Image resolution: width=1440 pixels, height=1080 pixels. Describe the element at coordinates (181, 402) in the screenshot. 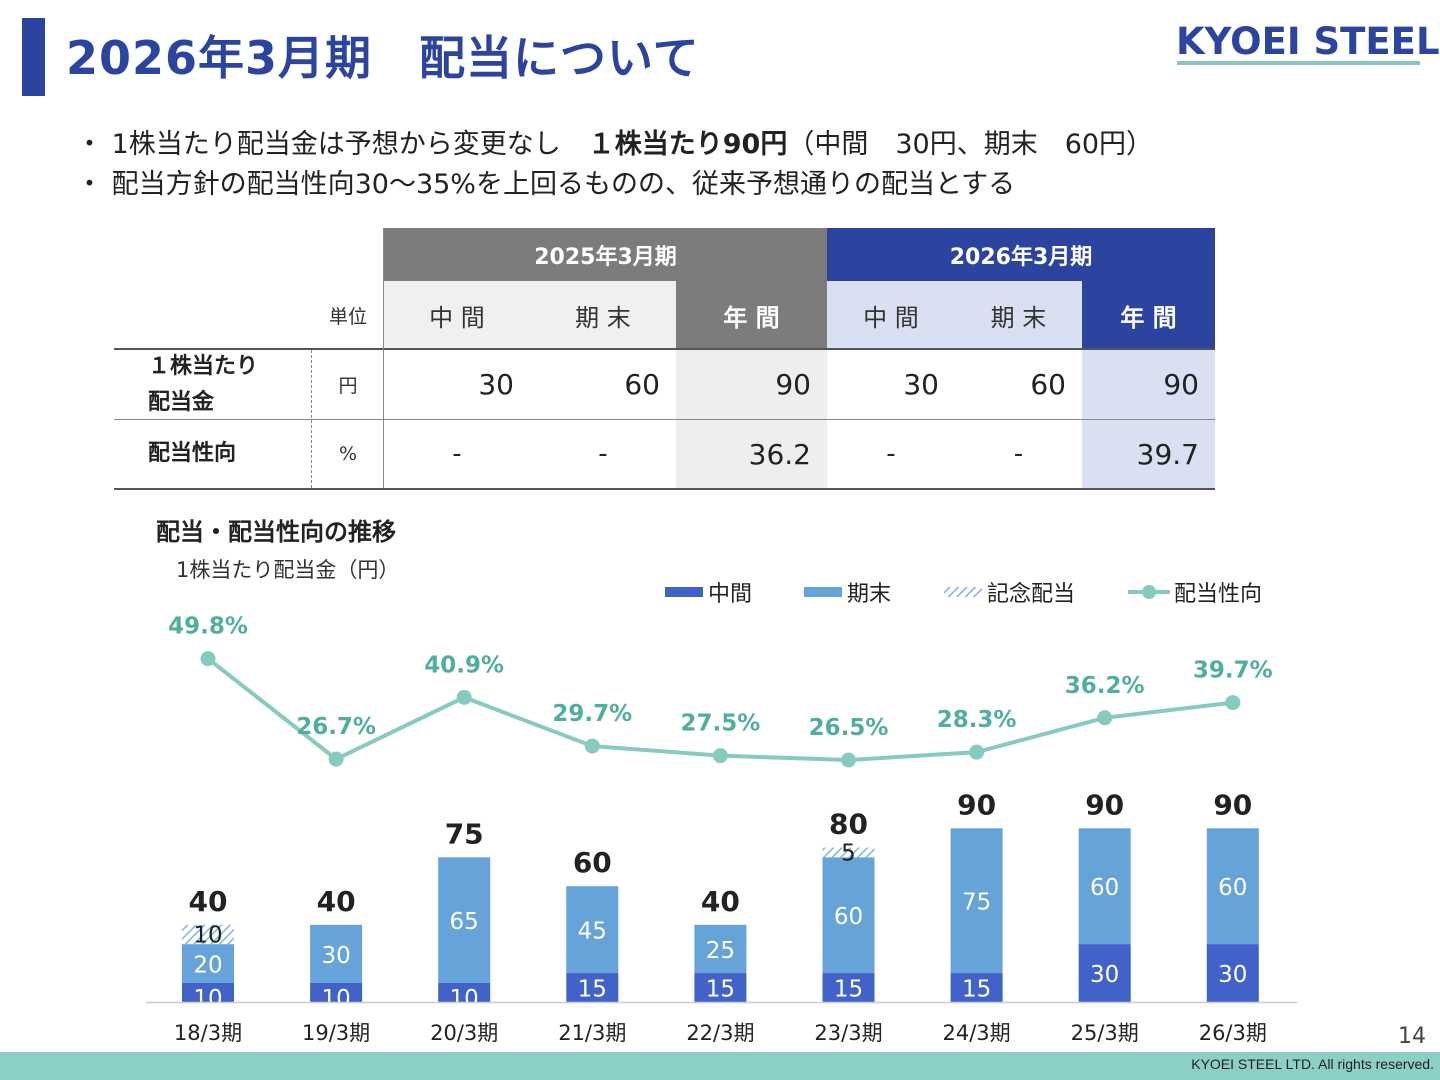

I see `row-dividend-label-l2: 配当金` at that location.